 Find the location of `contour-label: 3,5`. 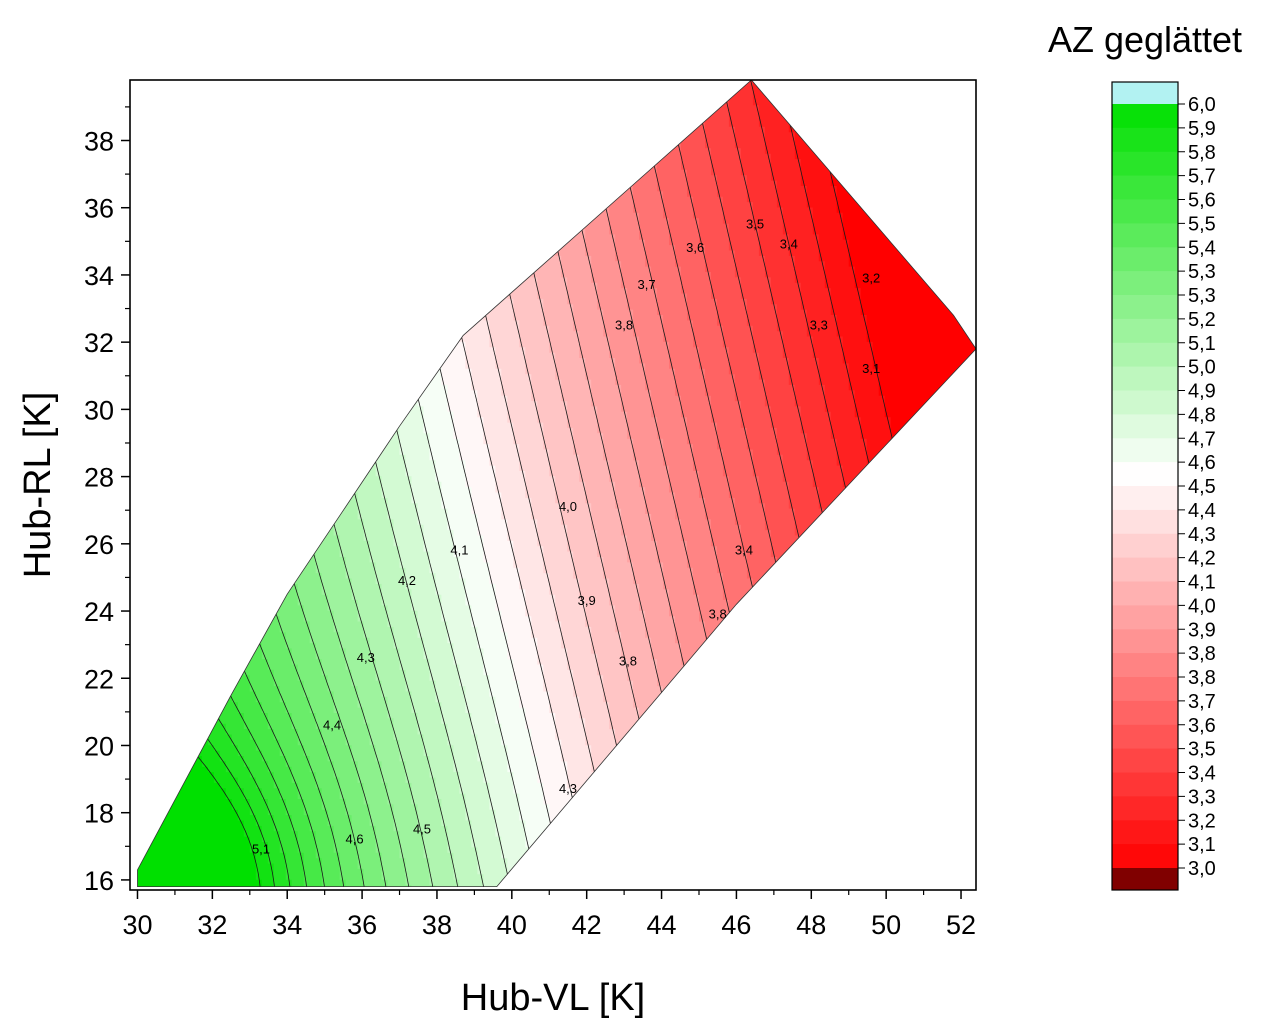

contour-label: 3,5 is located at coordinates (755, 224).